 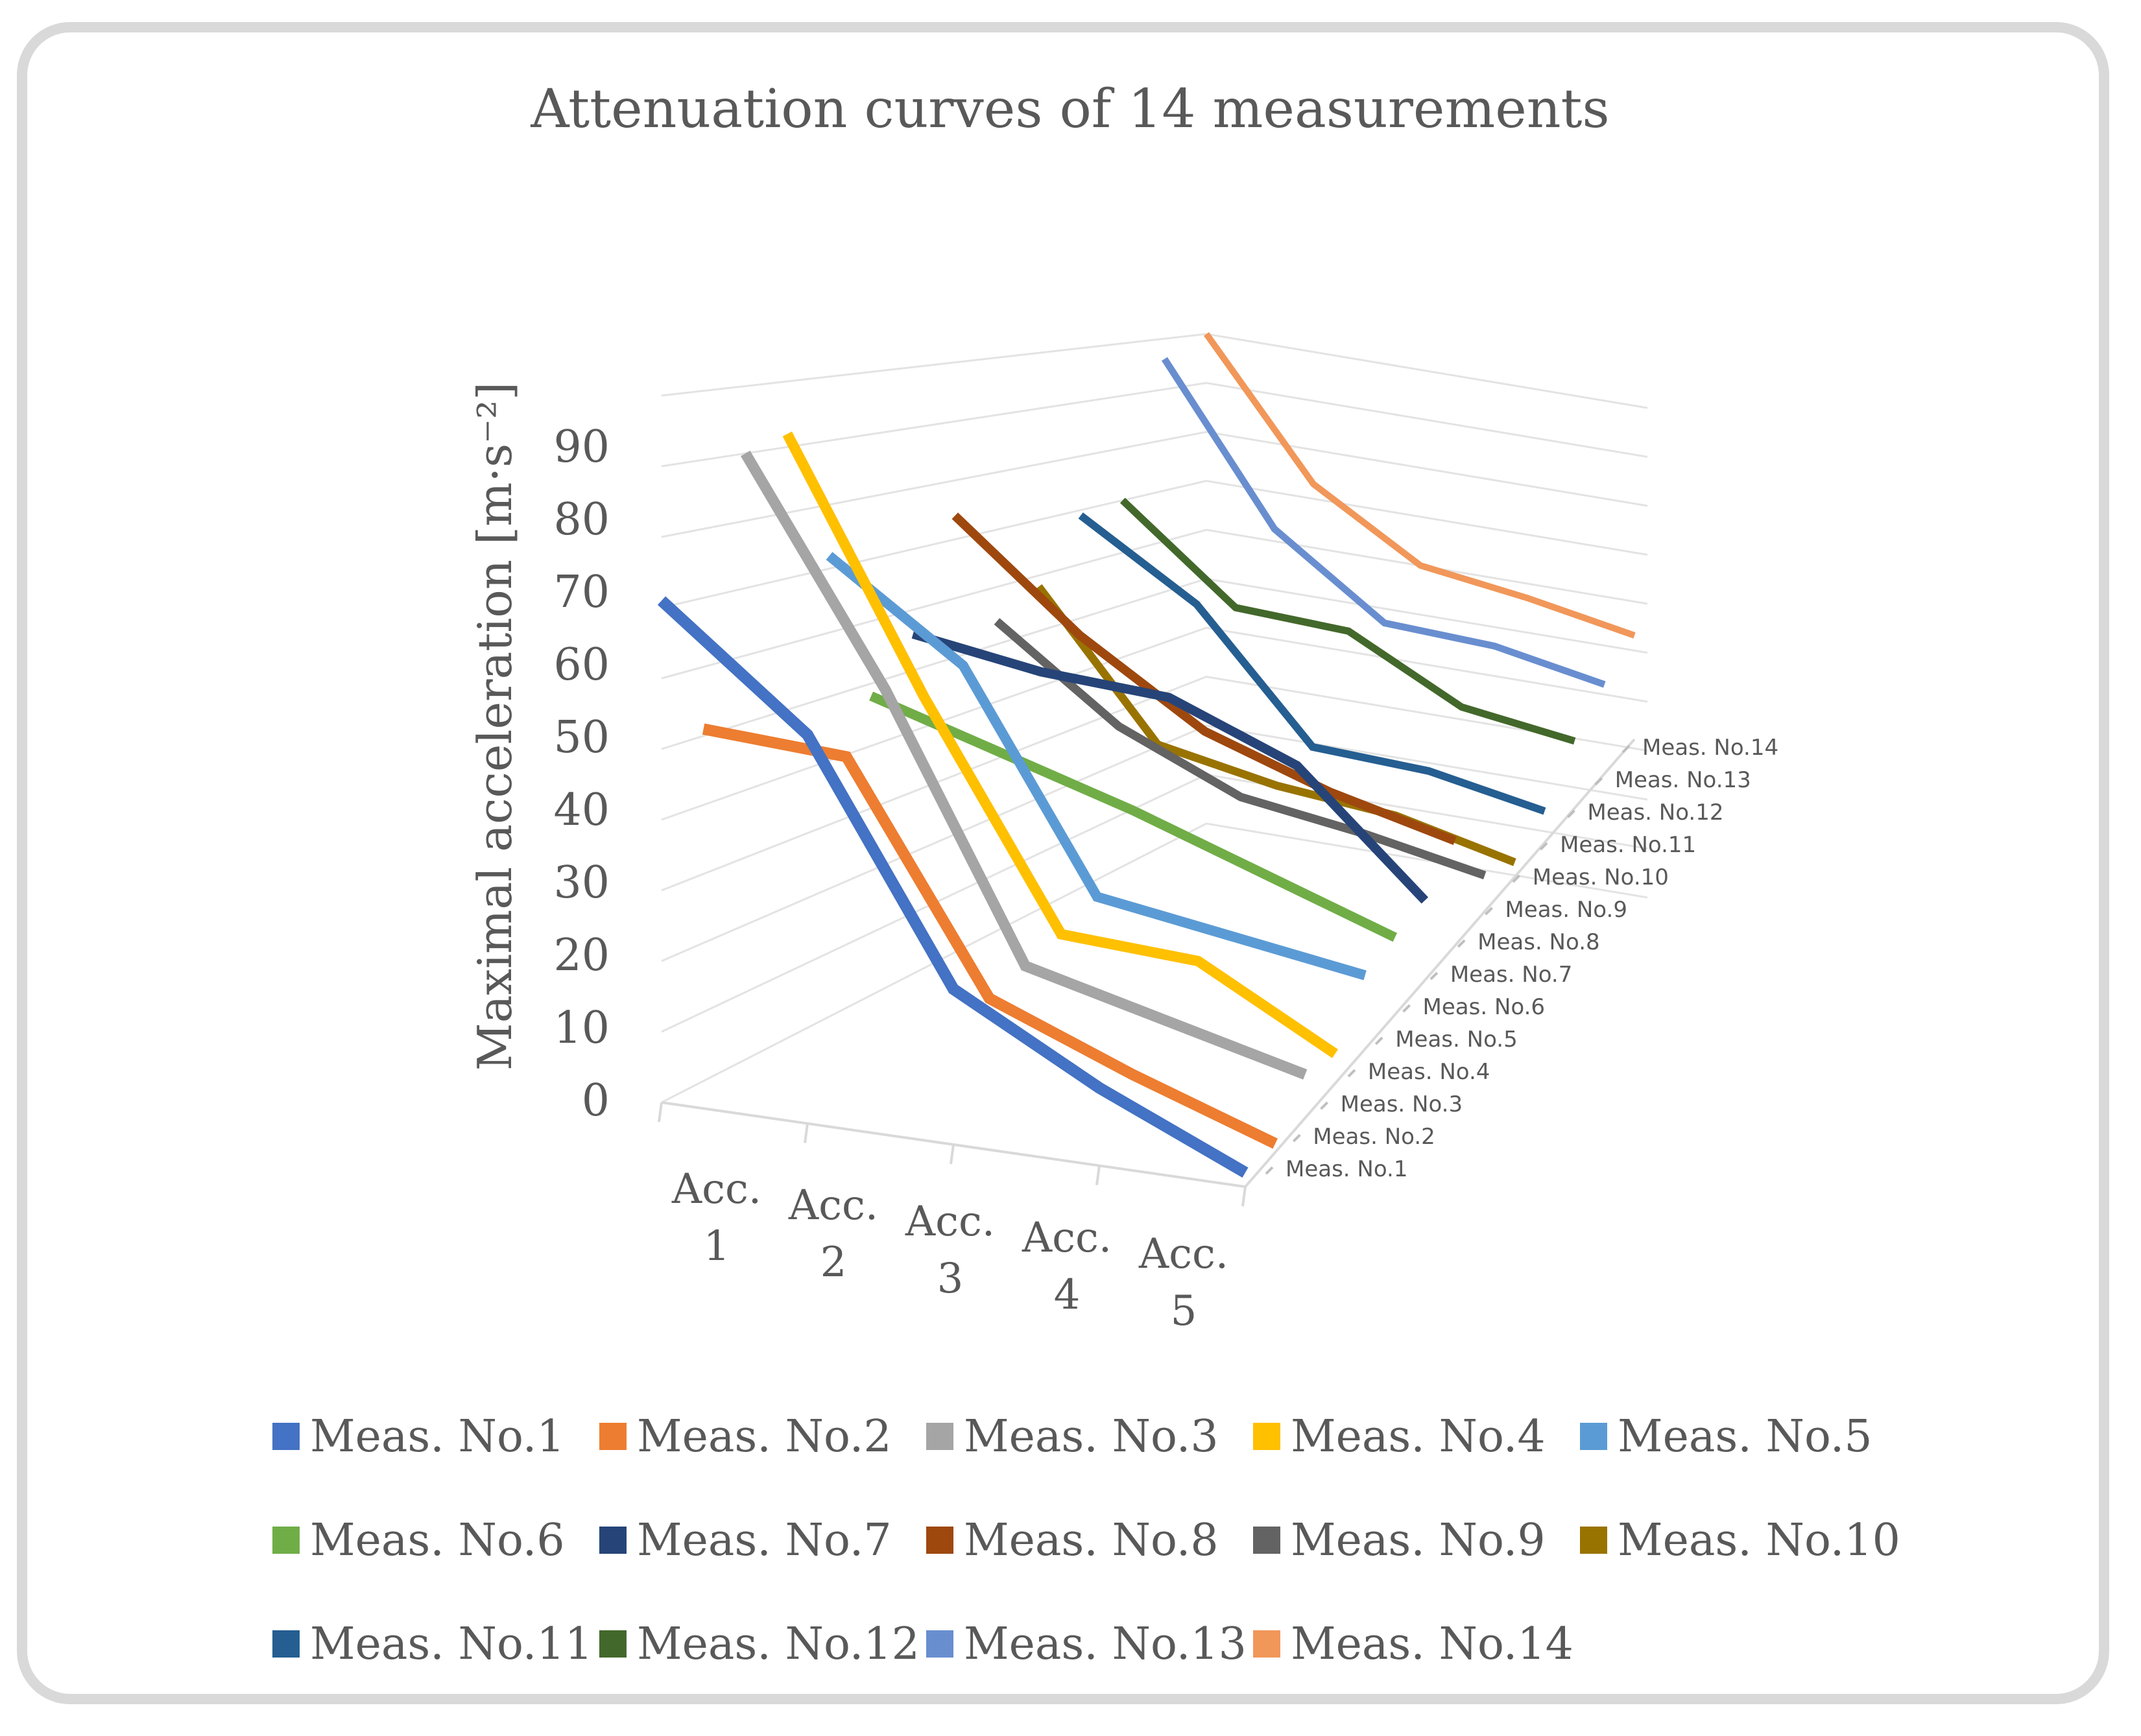 What do you see at coordinates (1374, 1137) in the screenshot?
I see `depth-axis-label: Meas. No.2` at bounding box center [1374, 1137].